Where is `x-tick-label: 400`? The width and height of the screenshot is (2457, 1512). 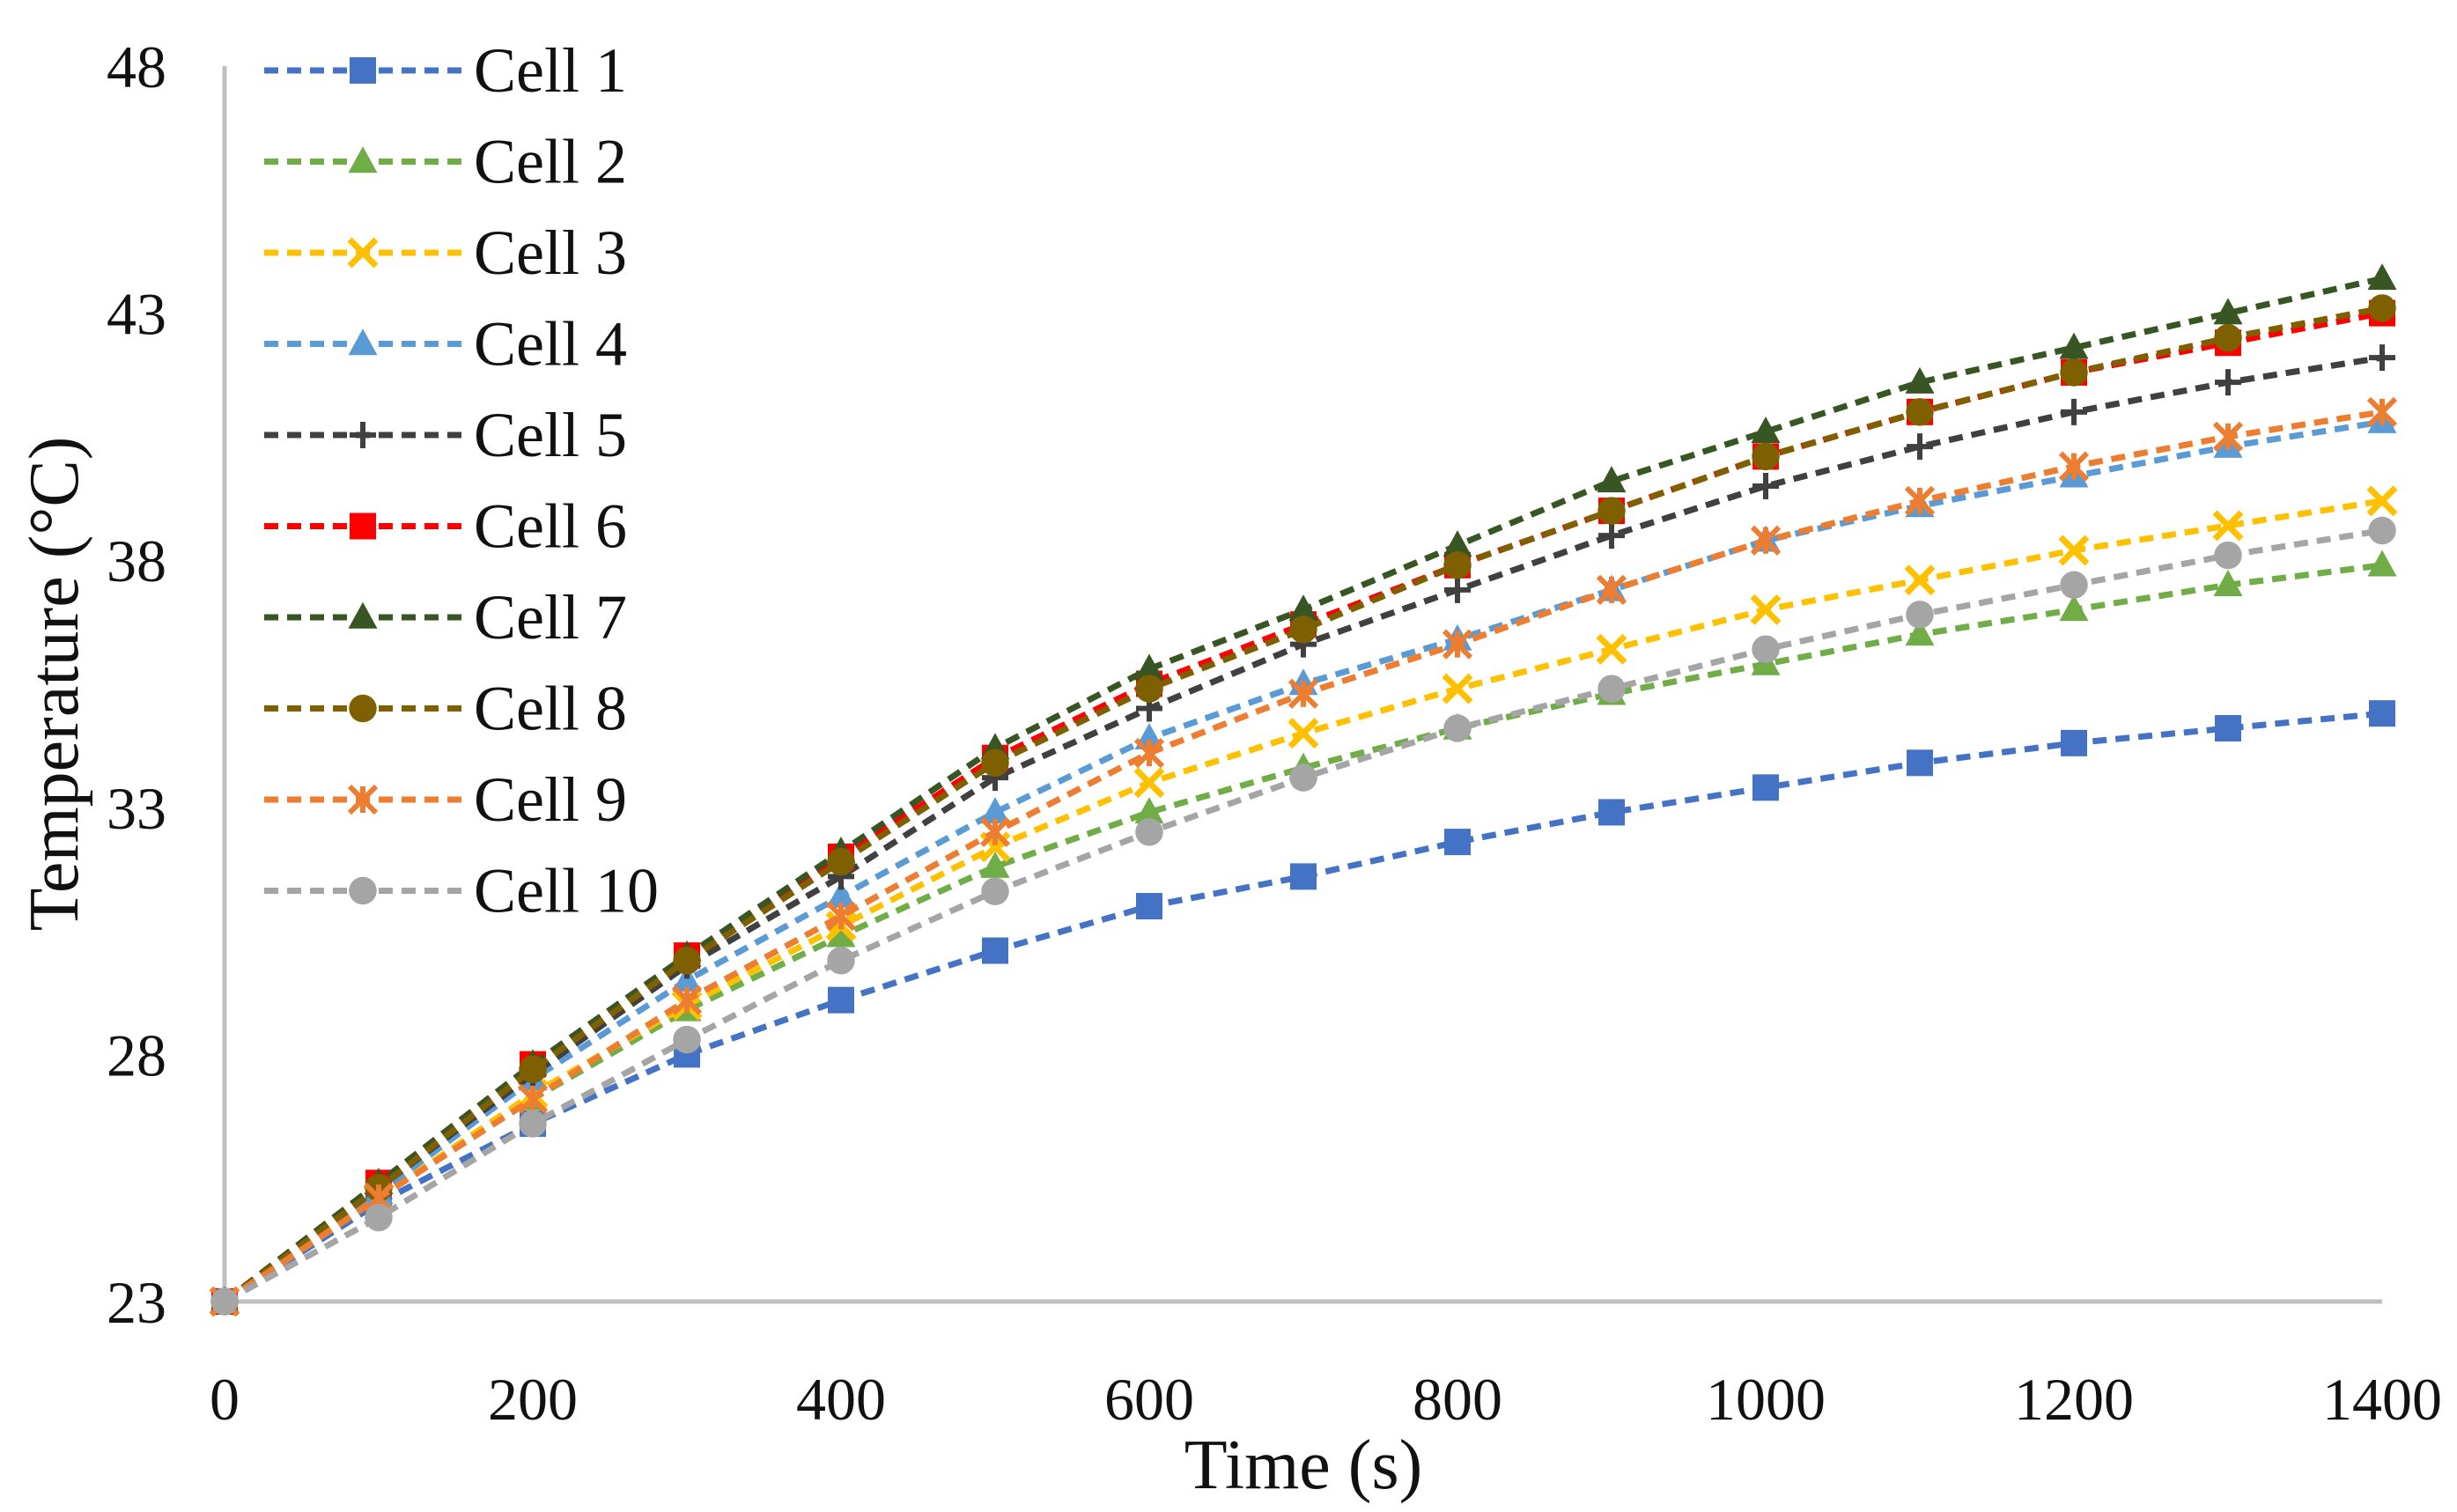
x-tick-label: 400 is located at coordinates (841, 1399).